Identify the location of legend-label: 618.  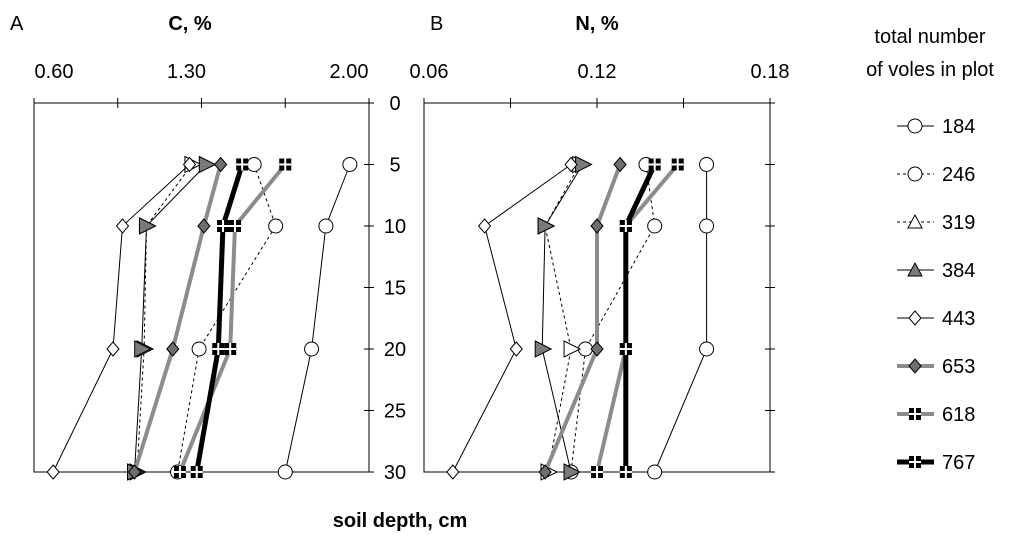
(958, 415).